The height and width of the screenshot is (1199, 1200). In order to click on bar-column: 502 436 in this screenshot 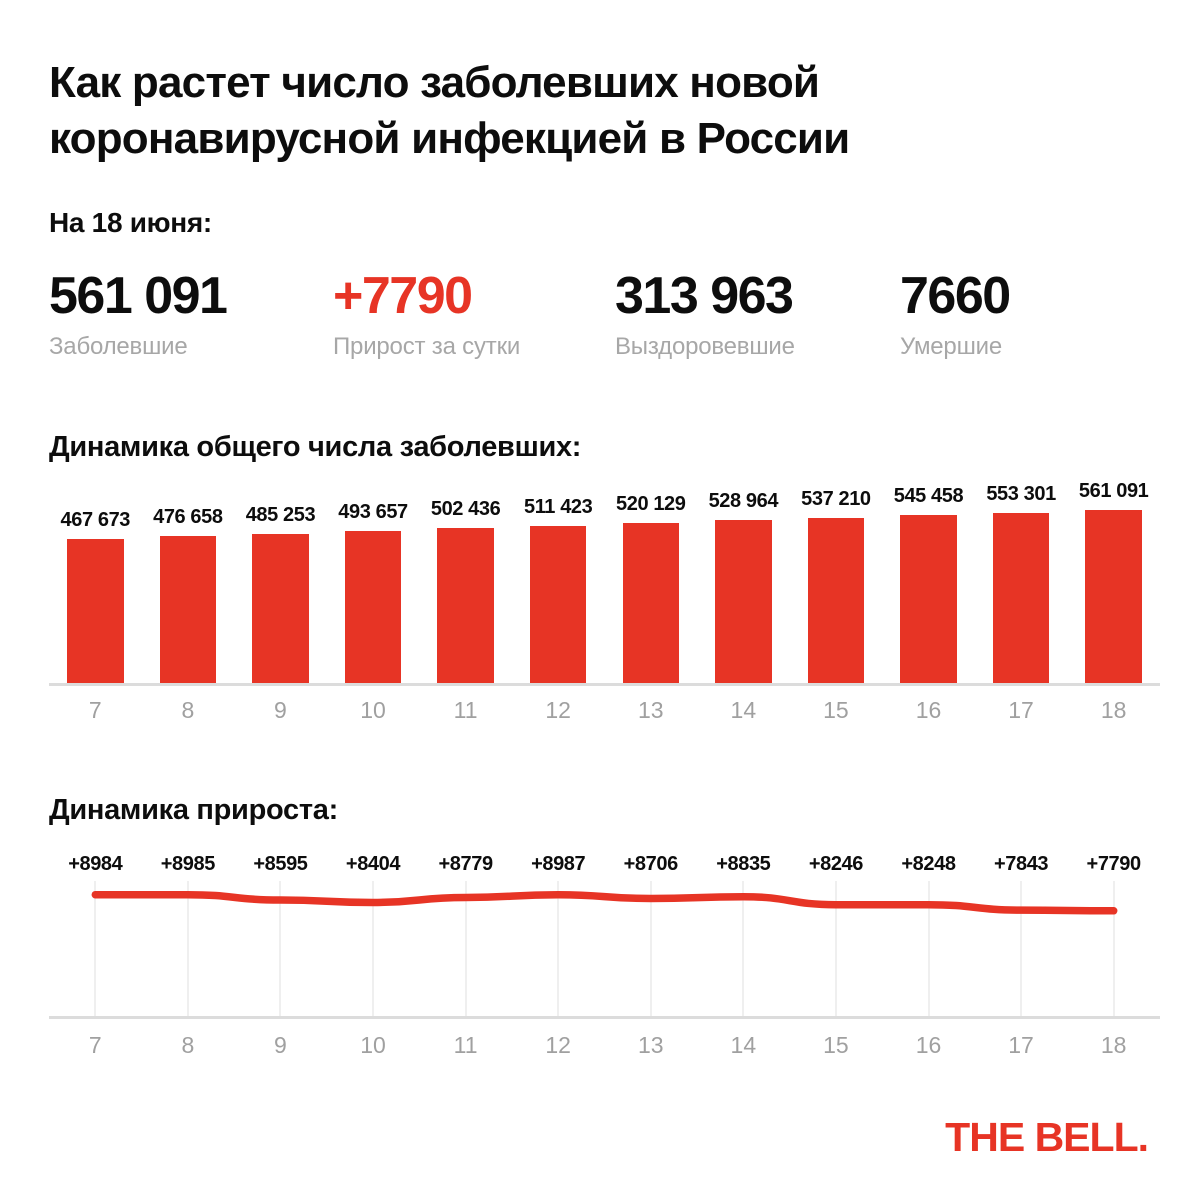, I will do `click(465, 580)`.